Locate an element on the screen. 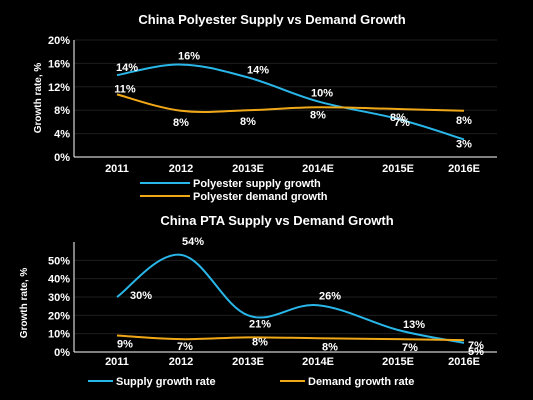  data-label: 21% is located at coordinates (260, 324).